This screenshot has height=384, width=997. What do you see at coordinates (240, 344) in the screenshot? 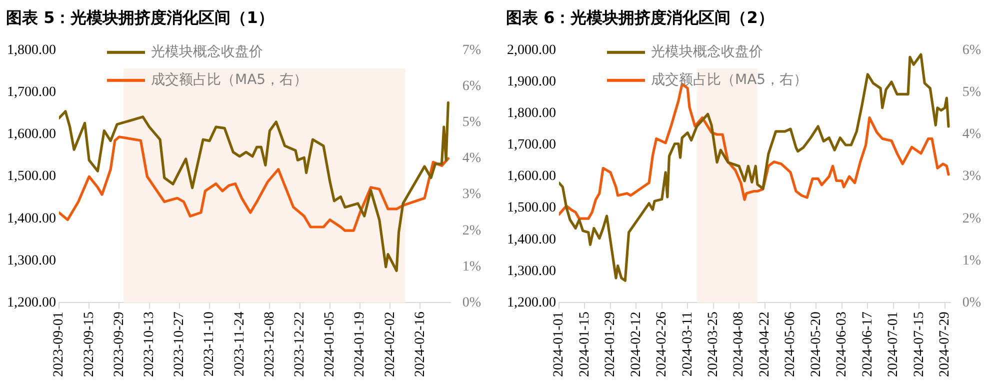
I see `x-tick-label: 2023-11-24` at bounding box center [240, 344].